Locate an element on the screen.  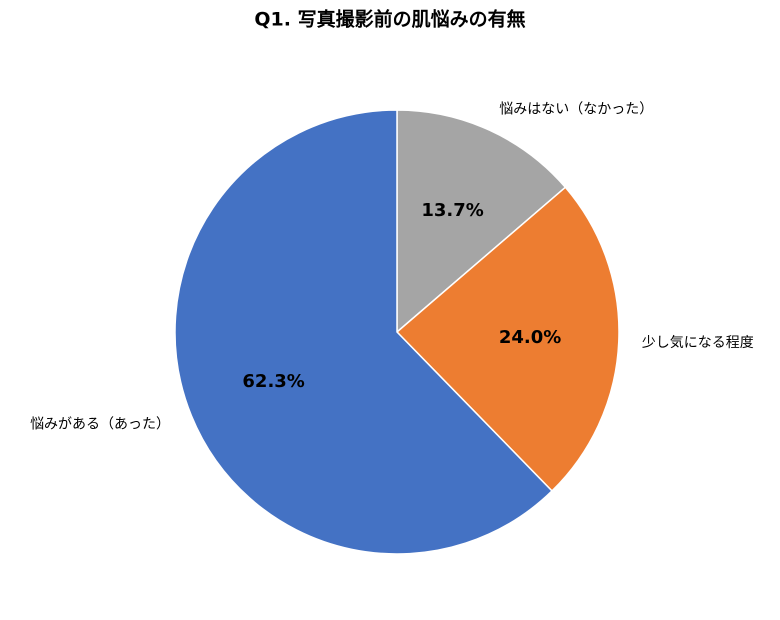
chart-title: Q1. 写真撮影前の肌悩みの有無 is located at coordinates (389, 19).